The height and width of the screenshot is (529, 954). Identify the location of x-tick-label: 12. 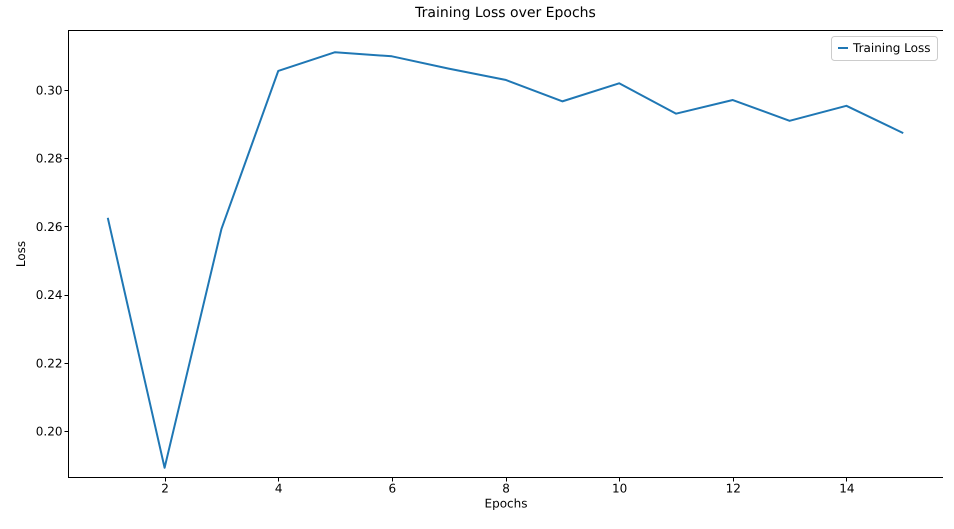
(733, 489).